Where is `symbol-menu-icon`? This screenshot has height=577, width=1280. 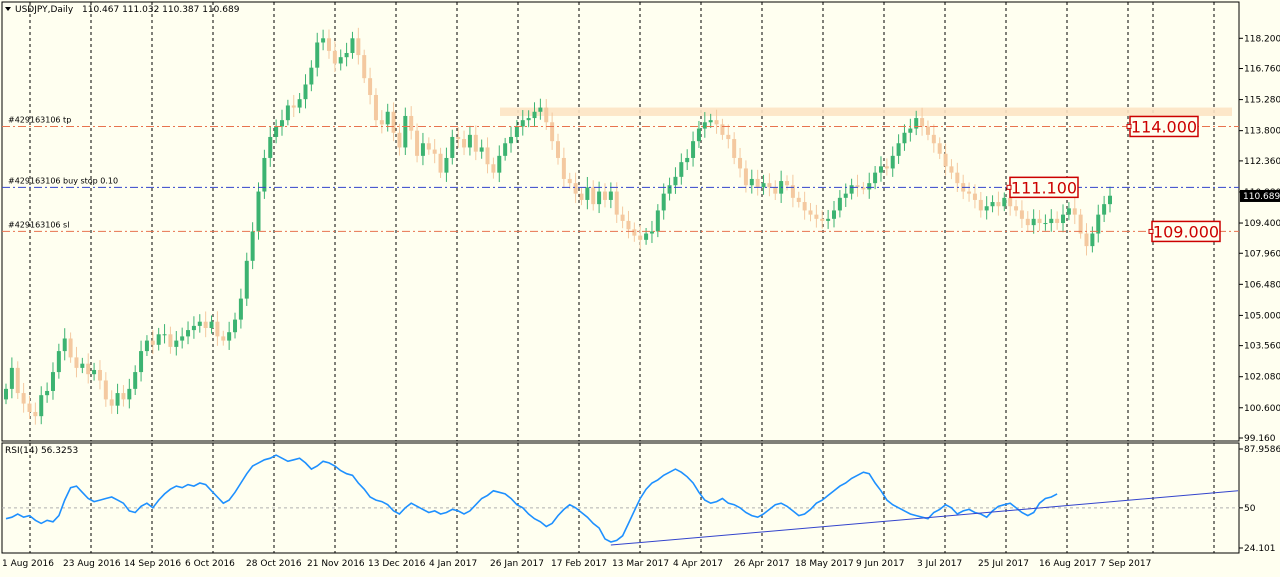
symbol-menu-icon is located at coordinates (8, 9).